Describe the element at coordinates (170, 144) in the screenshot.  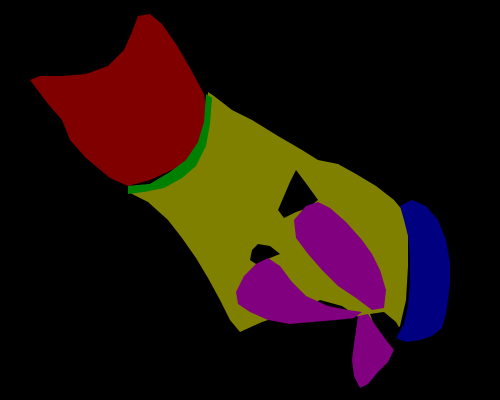
I see `segment-collar` at that location.